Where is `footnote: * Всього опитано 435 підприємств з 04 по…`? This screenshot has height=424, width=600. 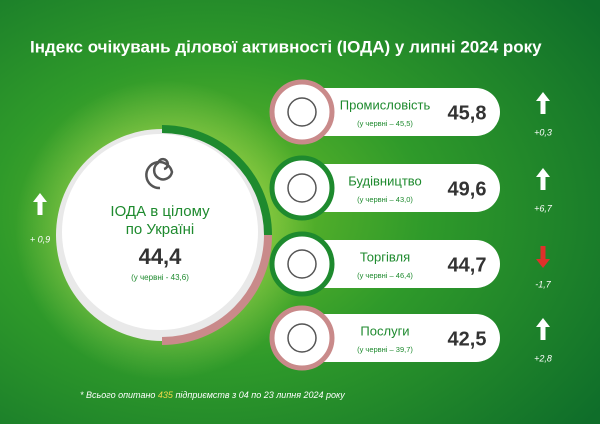
footnote: * Всього опитано 435 підприємств з 04 по… is located at coordinates (212, 395).